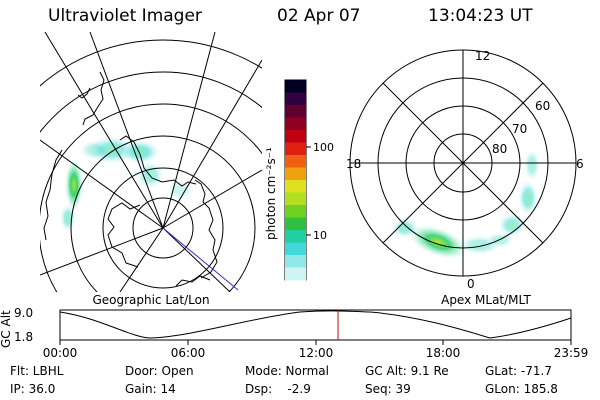  What do you see at coordinates (571, 353) in the screenshot?
I see `alt-xtick-2359: 23:59` at bounding box center [571, 353].